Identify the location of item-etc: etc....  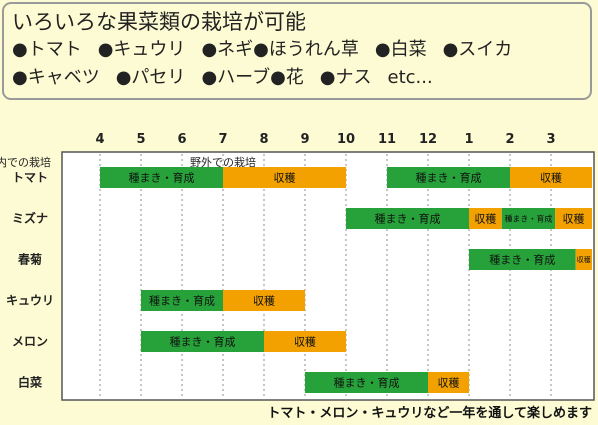
(410, 77).